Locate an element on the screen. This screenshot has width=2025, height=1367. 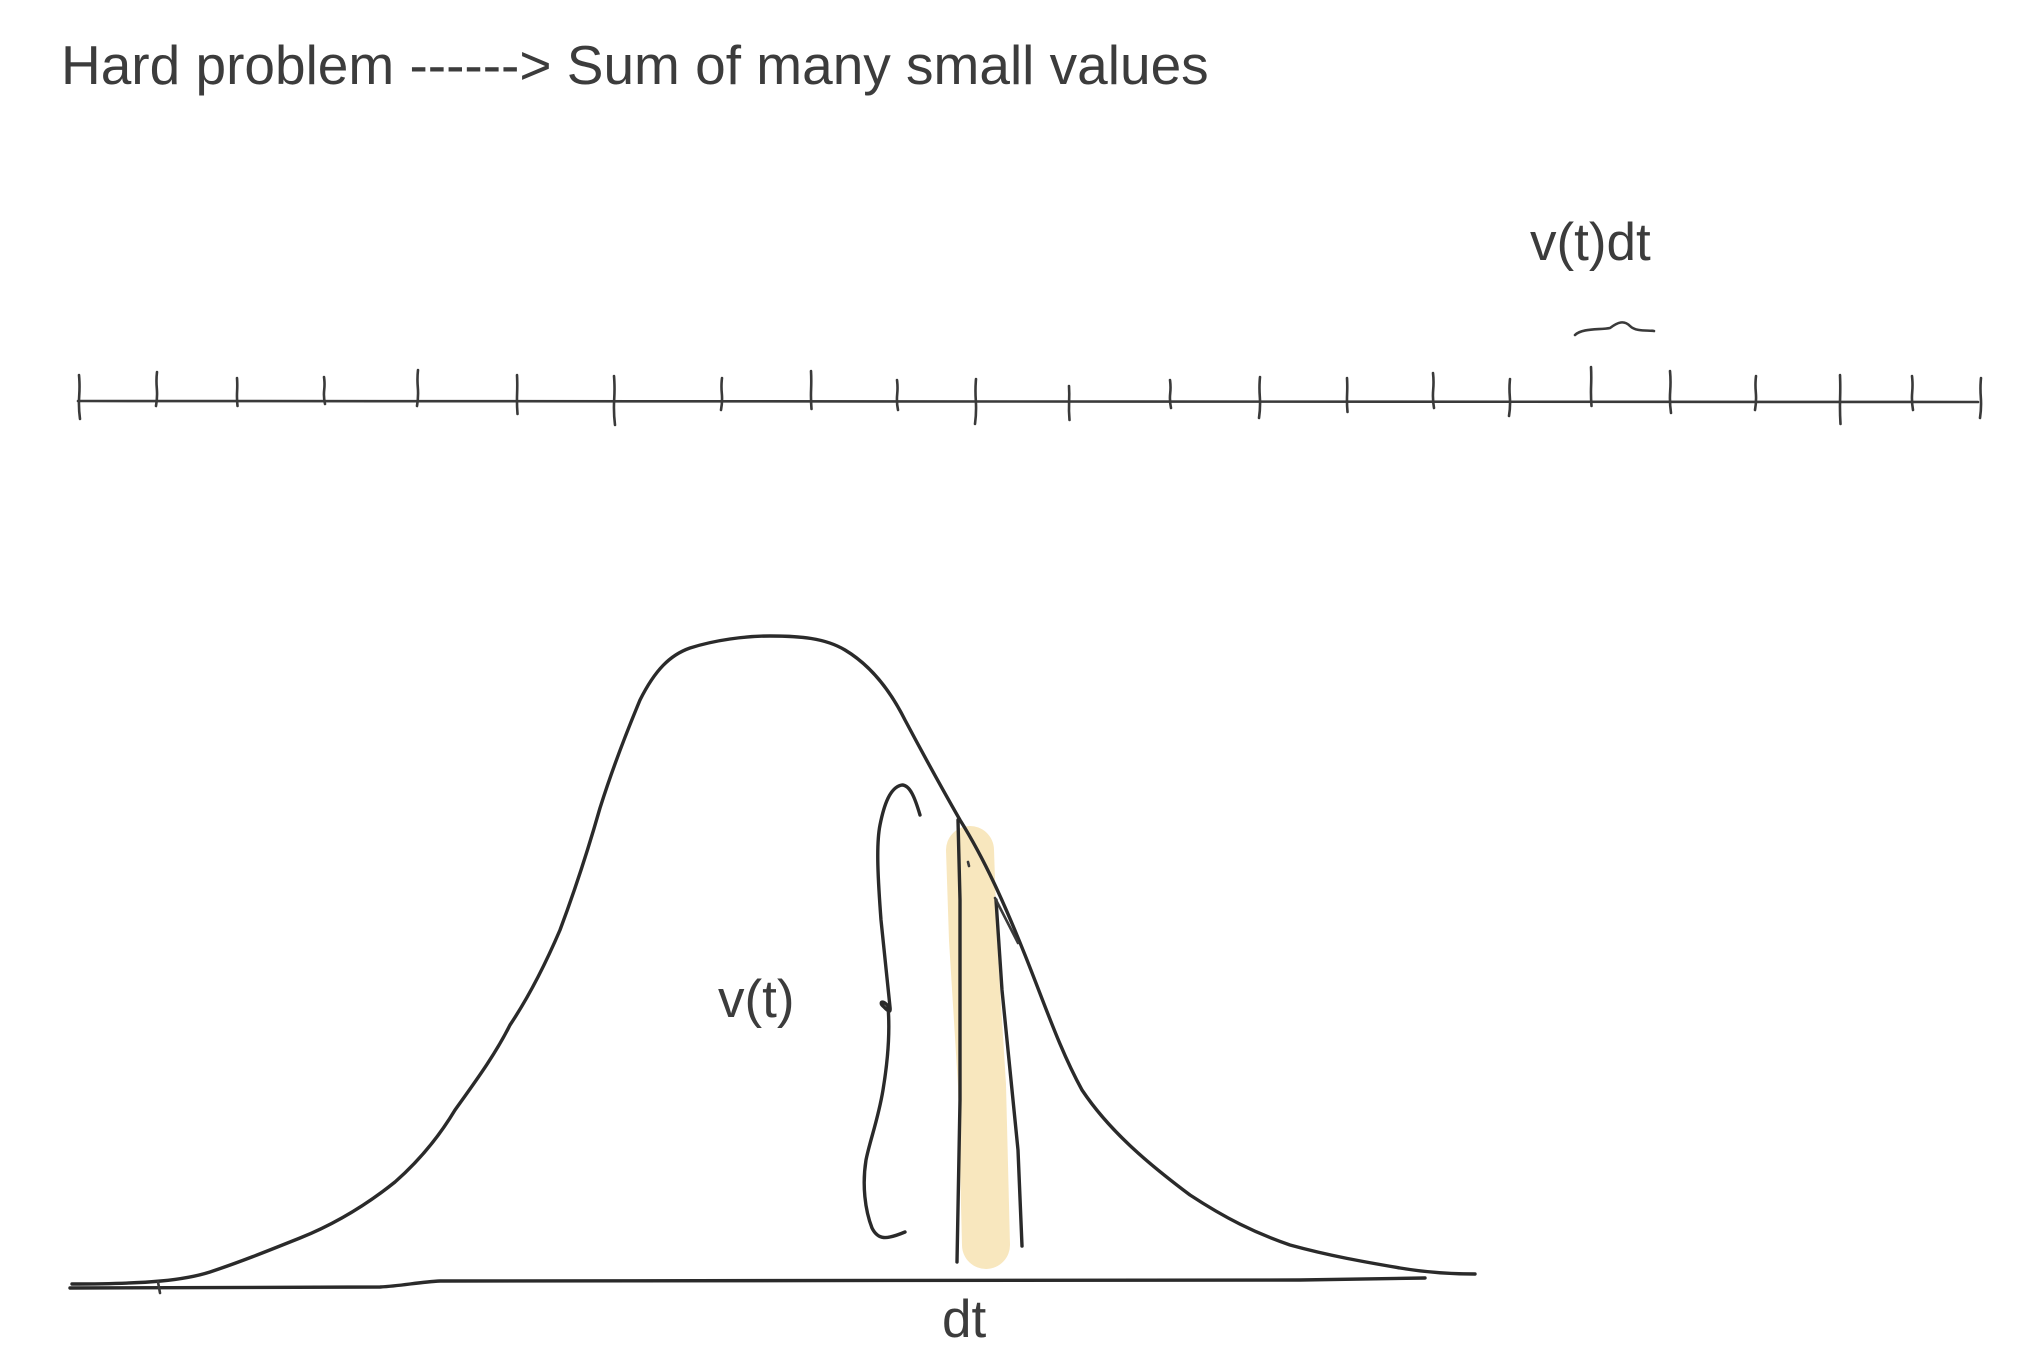
strip-left-edge is located at coordinates (958, 1041).